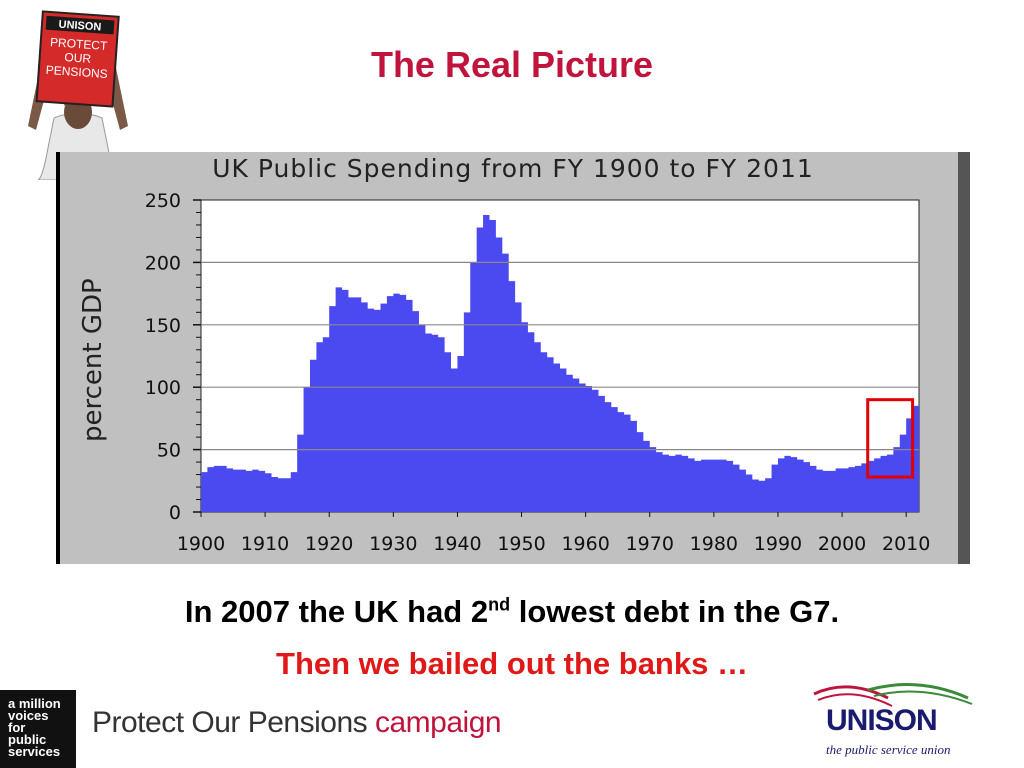 The height and width of the screenshot is (768, 1024). Describe the element at coordinates (384, 408) in the screenshot. I see `data-point-1928` at that location.